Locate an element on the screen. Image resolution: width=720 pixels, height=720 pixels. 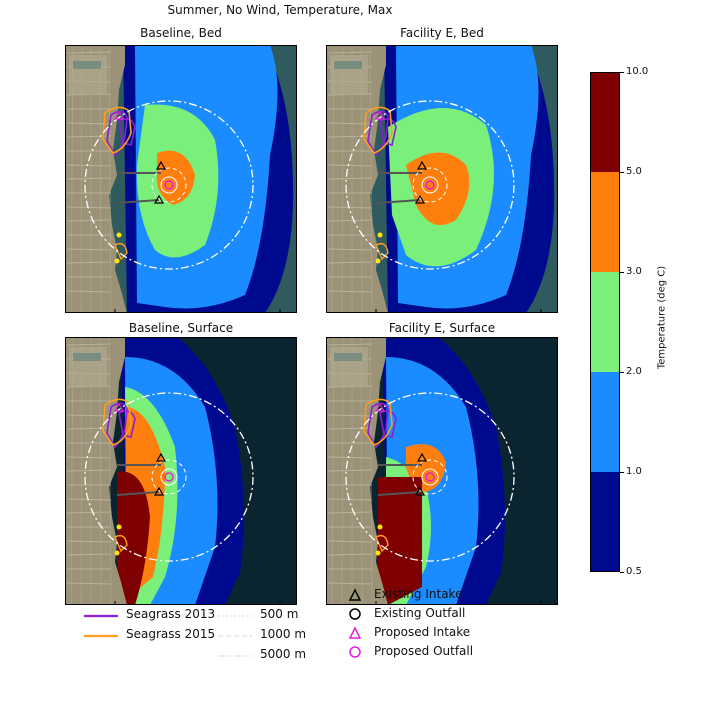
map-panel-baseline-surface is located at coordinates (181, 471).